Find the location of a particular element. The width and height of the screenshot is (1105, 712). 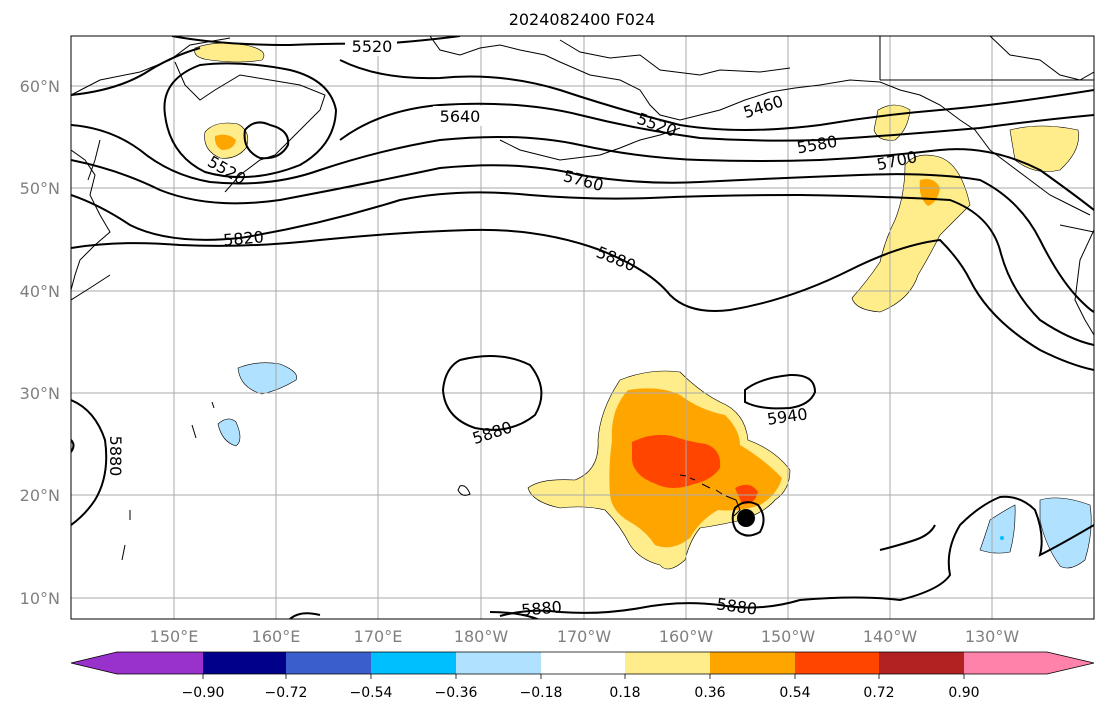

filled-circle-icon is located at coordinates (746, 518).